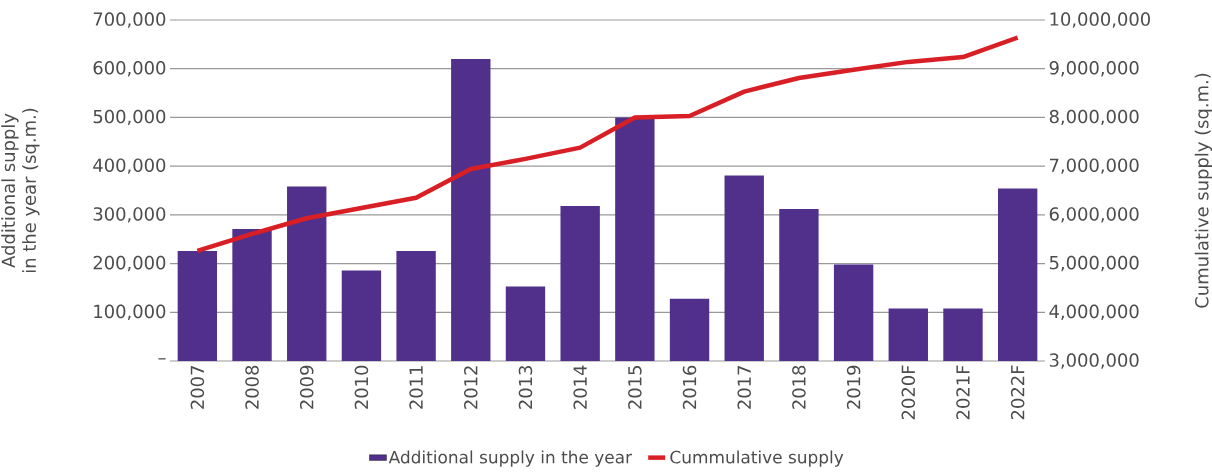 The image size is (1212, 475). I want to click on x-tick-label: 2019, so click(853, 387).